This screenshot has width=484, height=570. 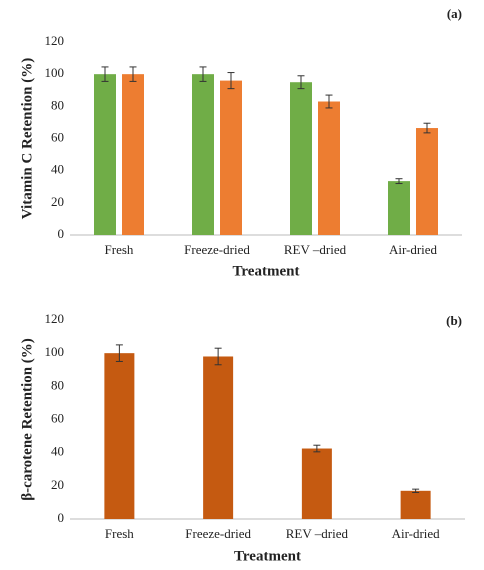 I want to click on panel-label: (a), so click(x=454, y=13).